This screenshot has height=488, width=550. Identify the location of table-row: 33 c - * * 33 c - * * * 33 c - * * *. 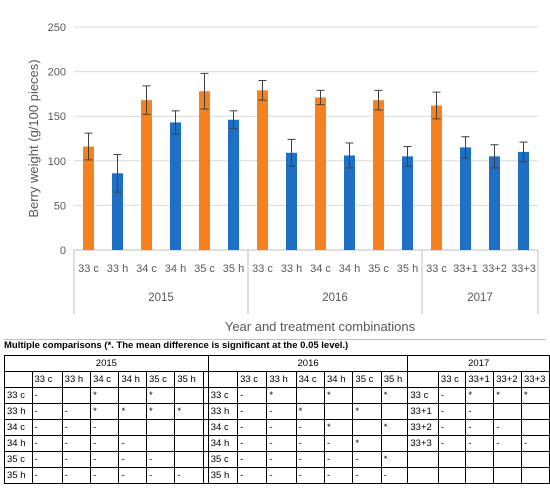
(277, 395).